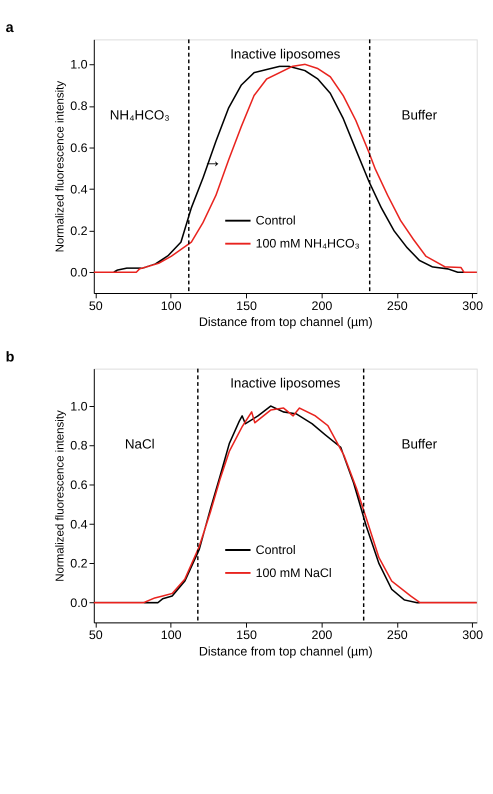 Image resolution: width=493 pixels, height=794 pixels. I want to click on chart-title: a, so click(10, 28).